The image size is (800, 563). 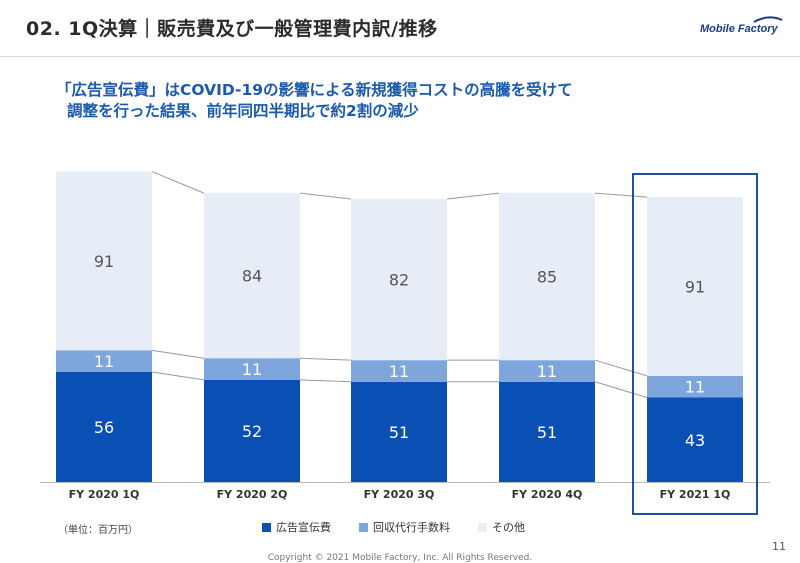 I want to click on logo-text: Mobile Factory, so click(x=739, y=29).